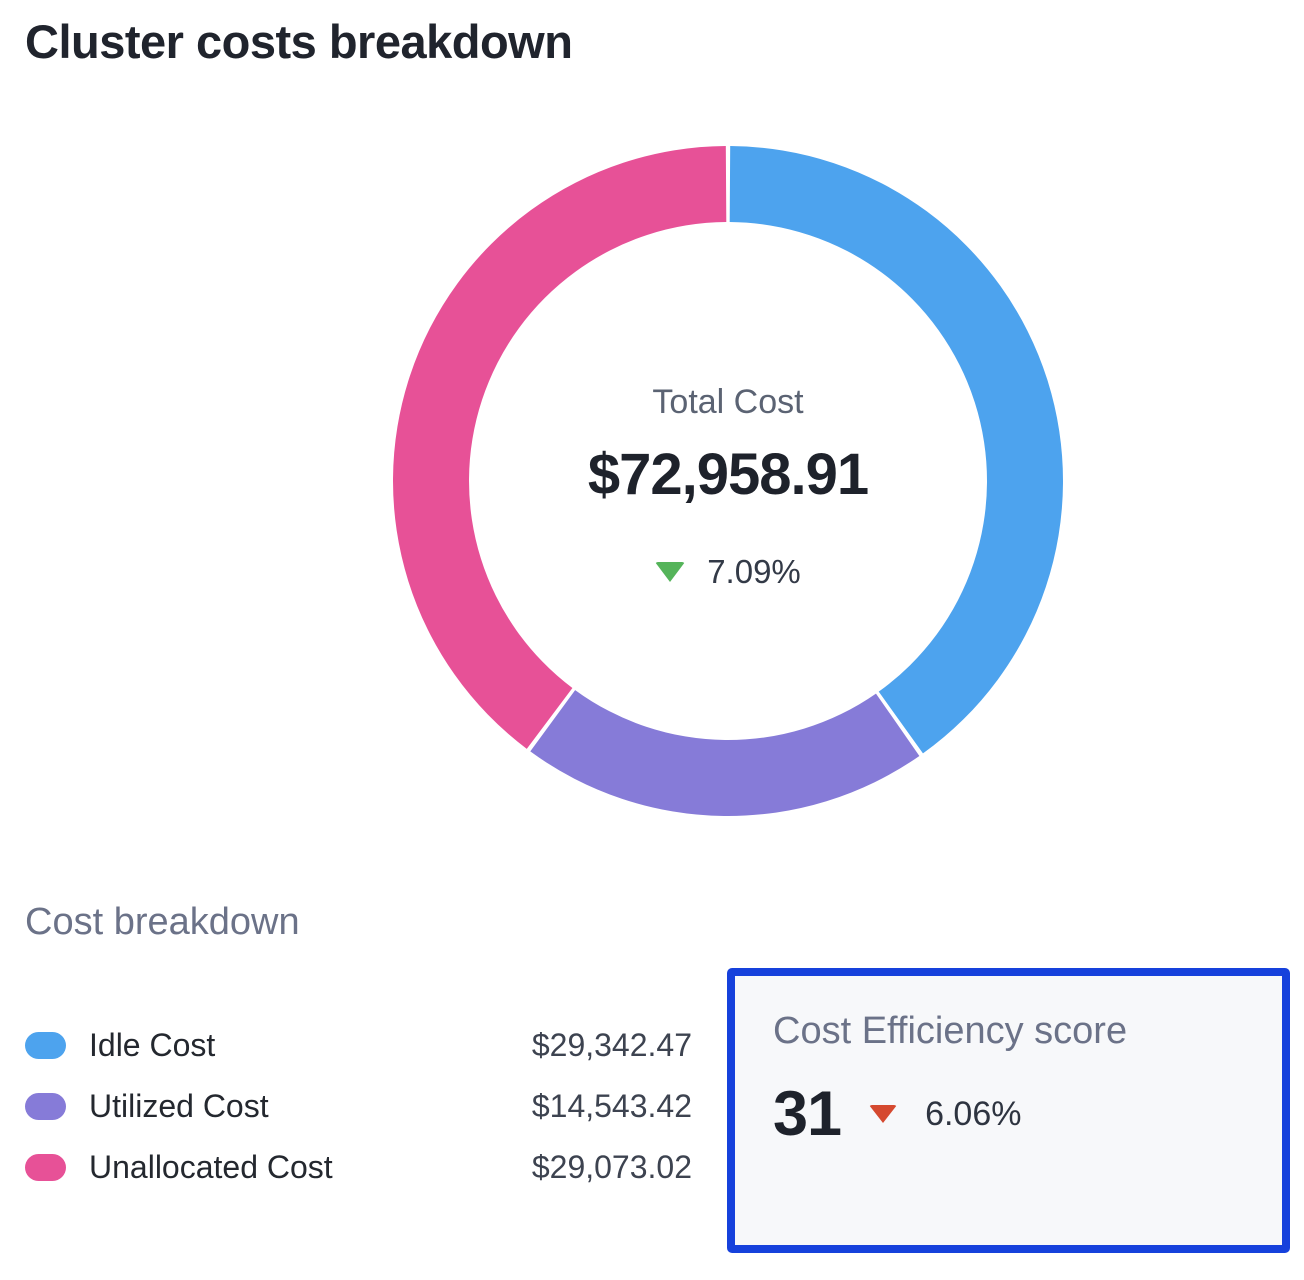  I want to click on legend-label: Idle Cost, so click(152, 1044).